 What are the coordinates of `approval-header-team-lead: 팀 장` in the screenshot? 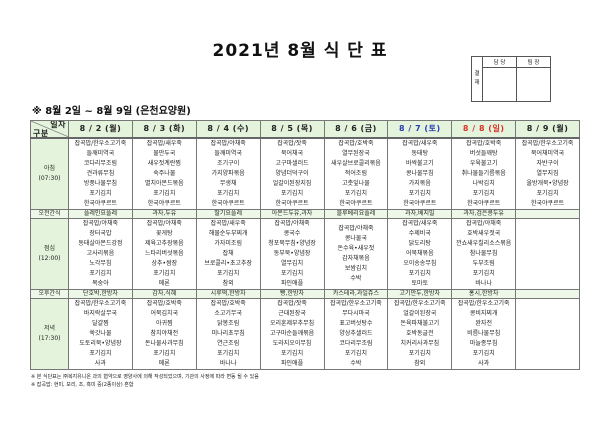 It's located at (533, 62).